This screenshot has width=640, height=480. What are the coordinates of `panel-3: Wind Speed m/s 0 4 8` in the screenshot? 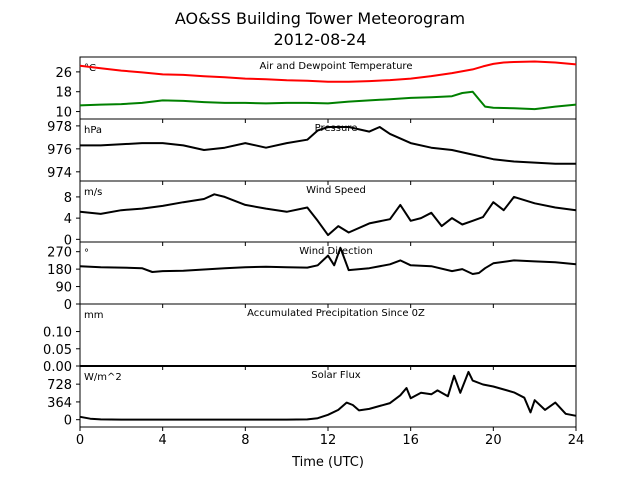 It's located at (320, 214).